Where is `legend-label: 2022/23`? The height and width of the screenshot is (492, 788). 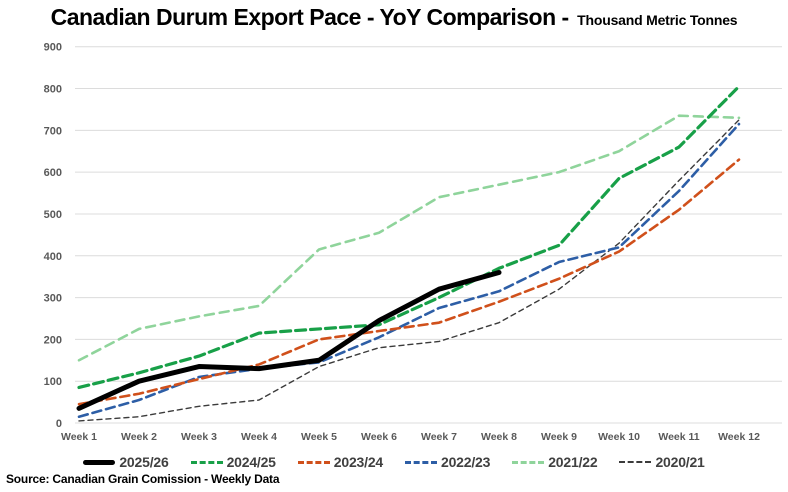
legend-label: 2022/23 is located at coordinates (466, 462).